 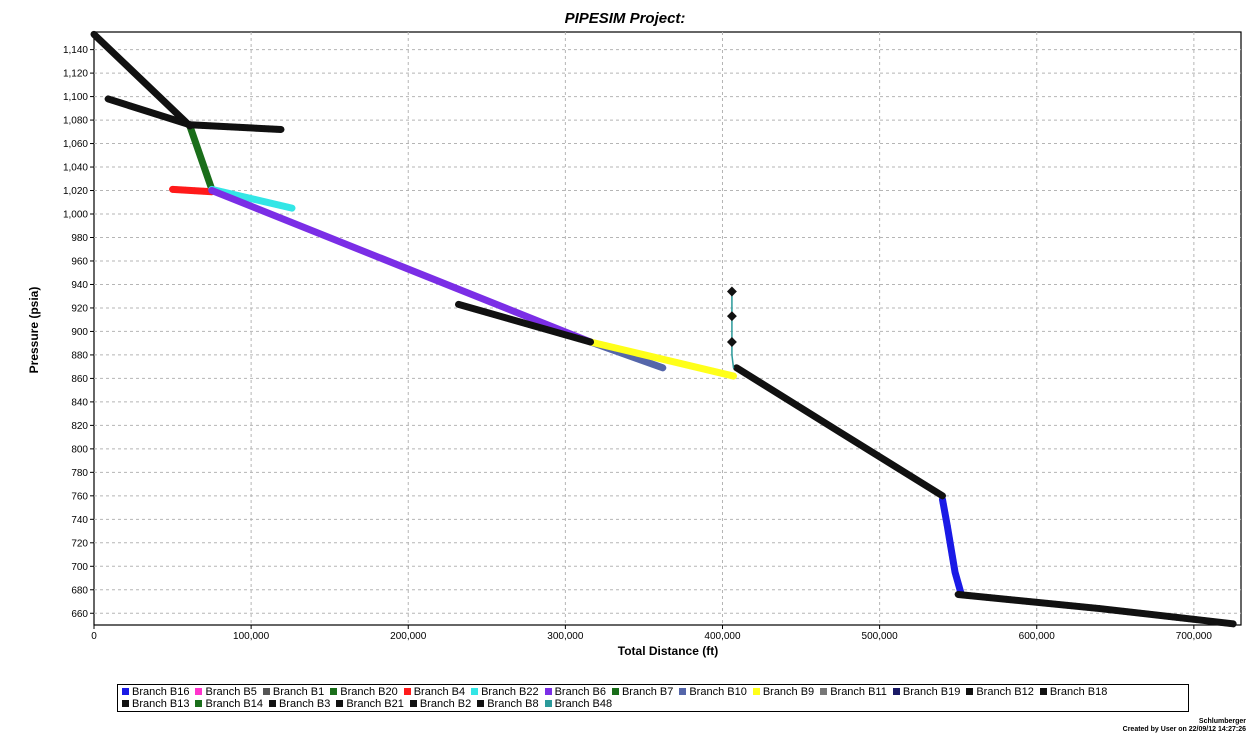 What do you see at coordinates (149, 112) in the screenshot?
I see `series-branch-b21` at bounding box center [149, 112].